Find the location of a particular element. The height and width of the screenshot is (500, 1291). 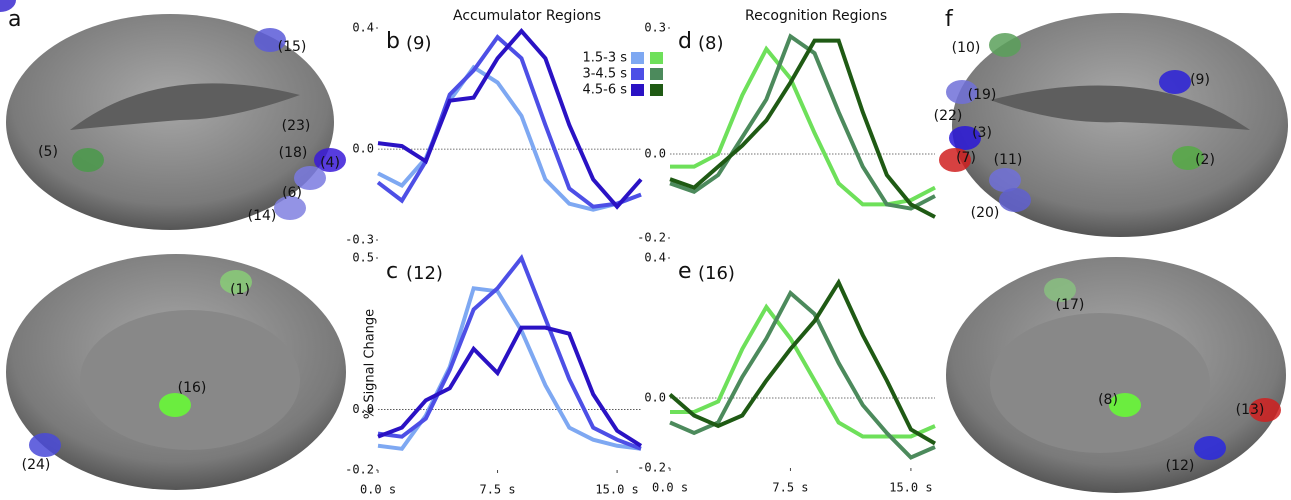

panel-letter: f is located at coordinates (949, 19).